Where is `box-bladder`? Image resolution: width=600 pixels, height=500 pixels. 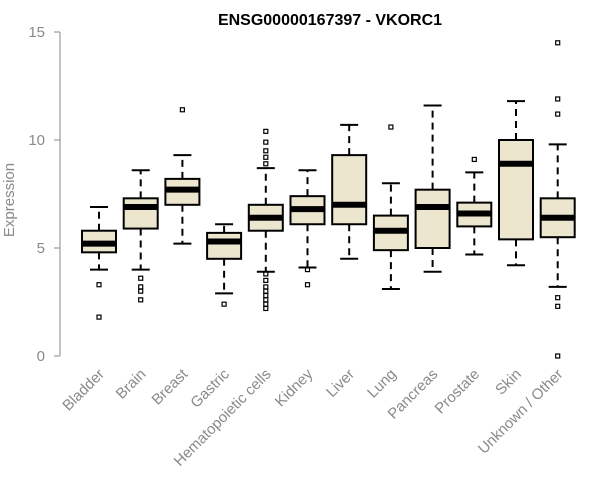
box-bladder is located at coordinates (99, 262).